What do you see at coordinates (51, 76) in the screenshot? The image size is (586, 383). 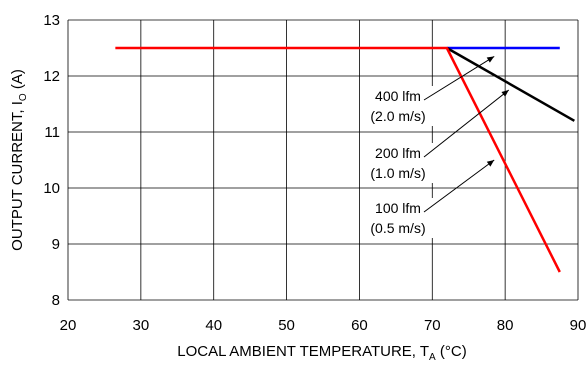 I see `y-tick-label: 12` at bounding box center [51, 76].